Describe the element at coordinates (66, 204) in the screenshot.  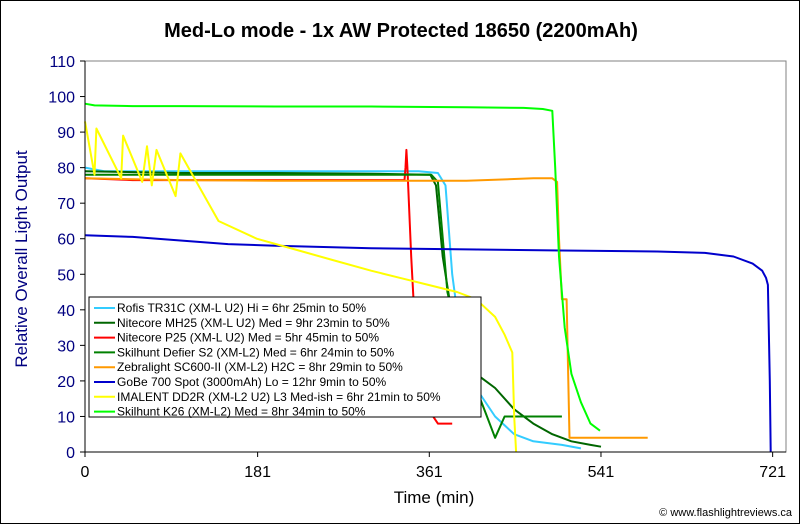
I see `y-tick-label: 70` at that location.